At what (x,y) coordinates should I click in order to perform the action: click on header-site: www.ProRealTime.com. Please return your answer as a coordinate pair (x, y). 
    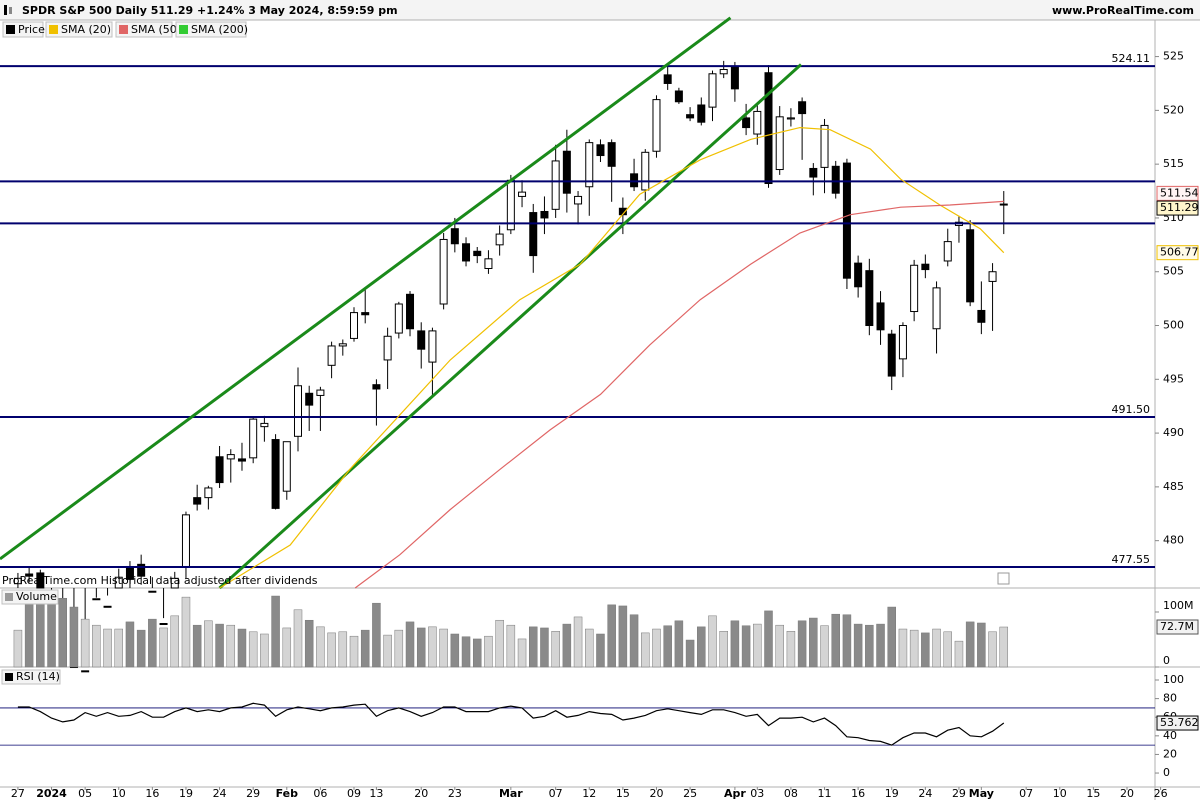
    Looking at the image, I should click on (1123, 10).